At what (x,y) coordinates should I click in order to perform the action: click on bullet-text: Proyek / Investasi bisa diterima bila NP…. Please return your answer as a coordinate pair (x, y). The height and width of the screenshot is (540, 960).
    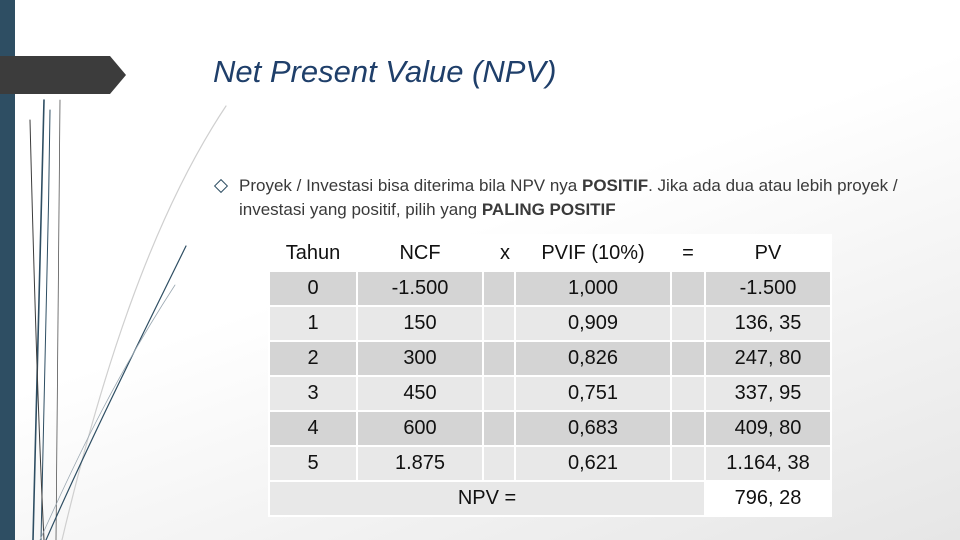
    Looking at the image, I should click on (571, 198).